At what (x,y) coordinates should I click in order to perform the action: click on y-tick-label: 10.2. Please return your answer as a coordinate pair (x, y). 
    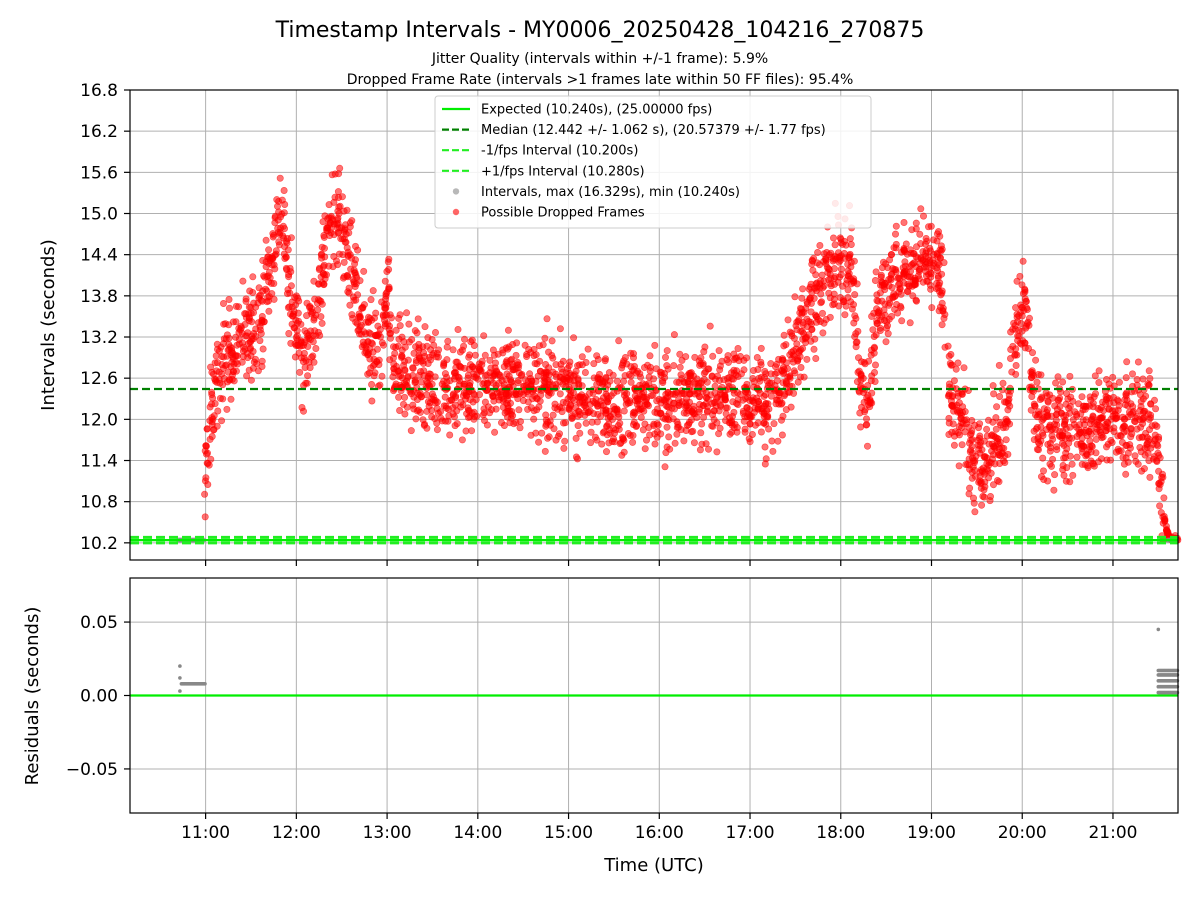
    Looking at the image, I should click on (99, 544).